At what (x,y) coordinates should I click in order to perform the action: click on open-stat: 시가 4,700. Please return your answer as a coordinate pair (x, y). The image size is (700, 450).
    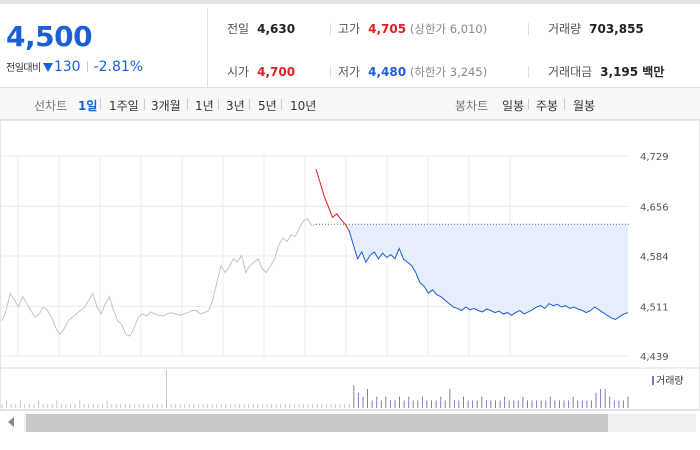
    Looking at the image, I should click on (261, 71).